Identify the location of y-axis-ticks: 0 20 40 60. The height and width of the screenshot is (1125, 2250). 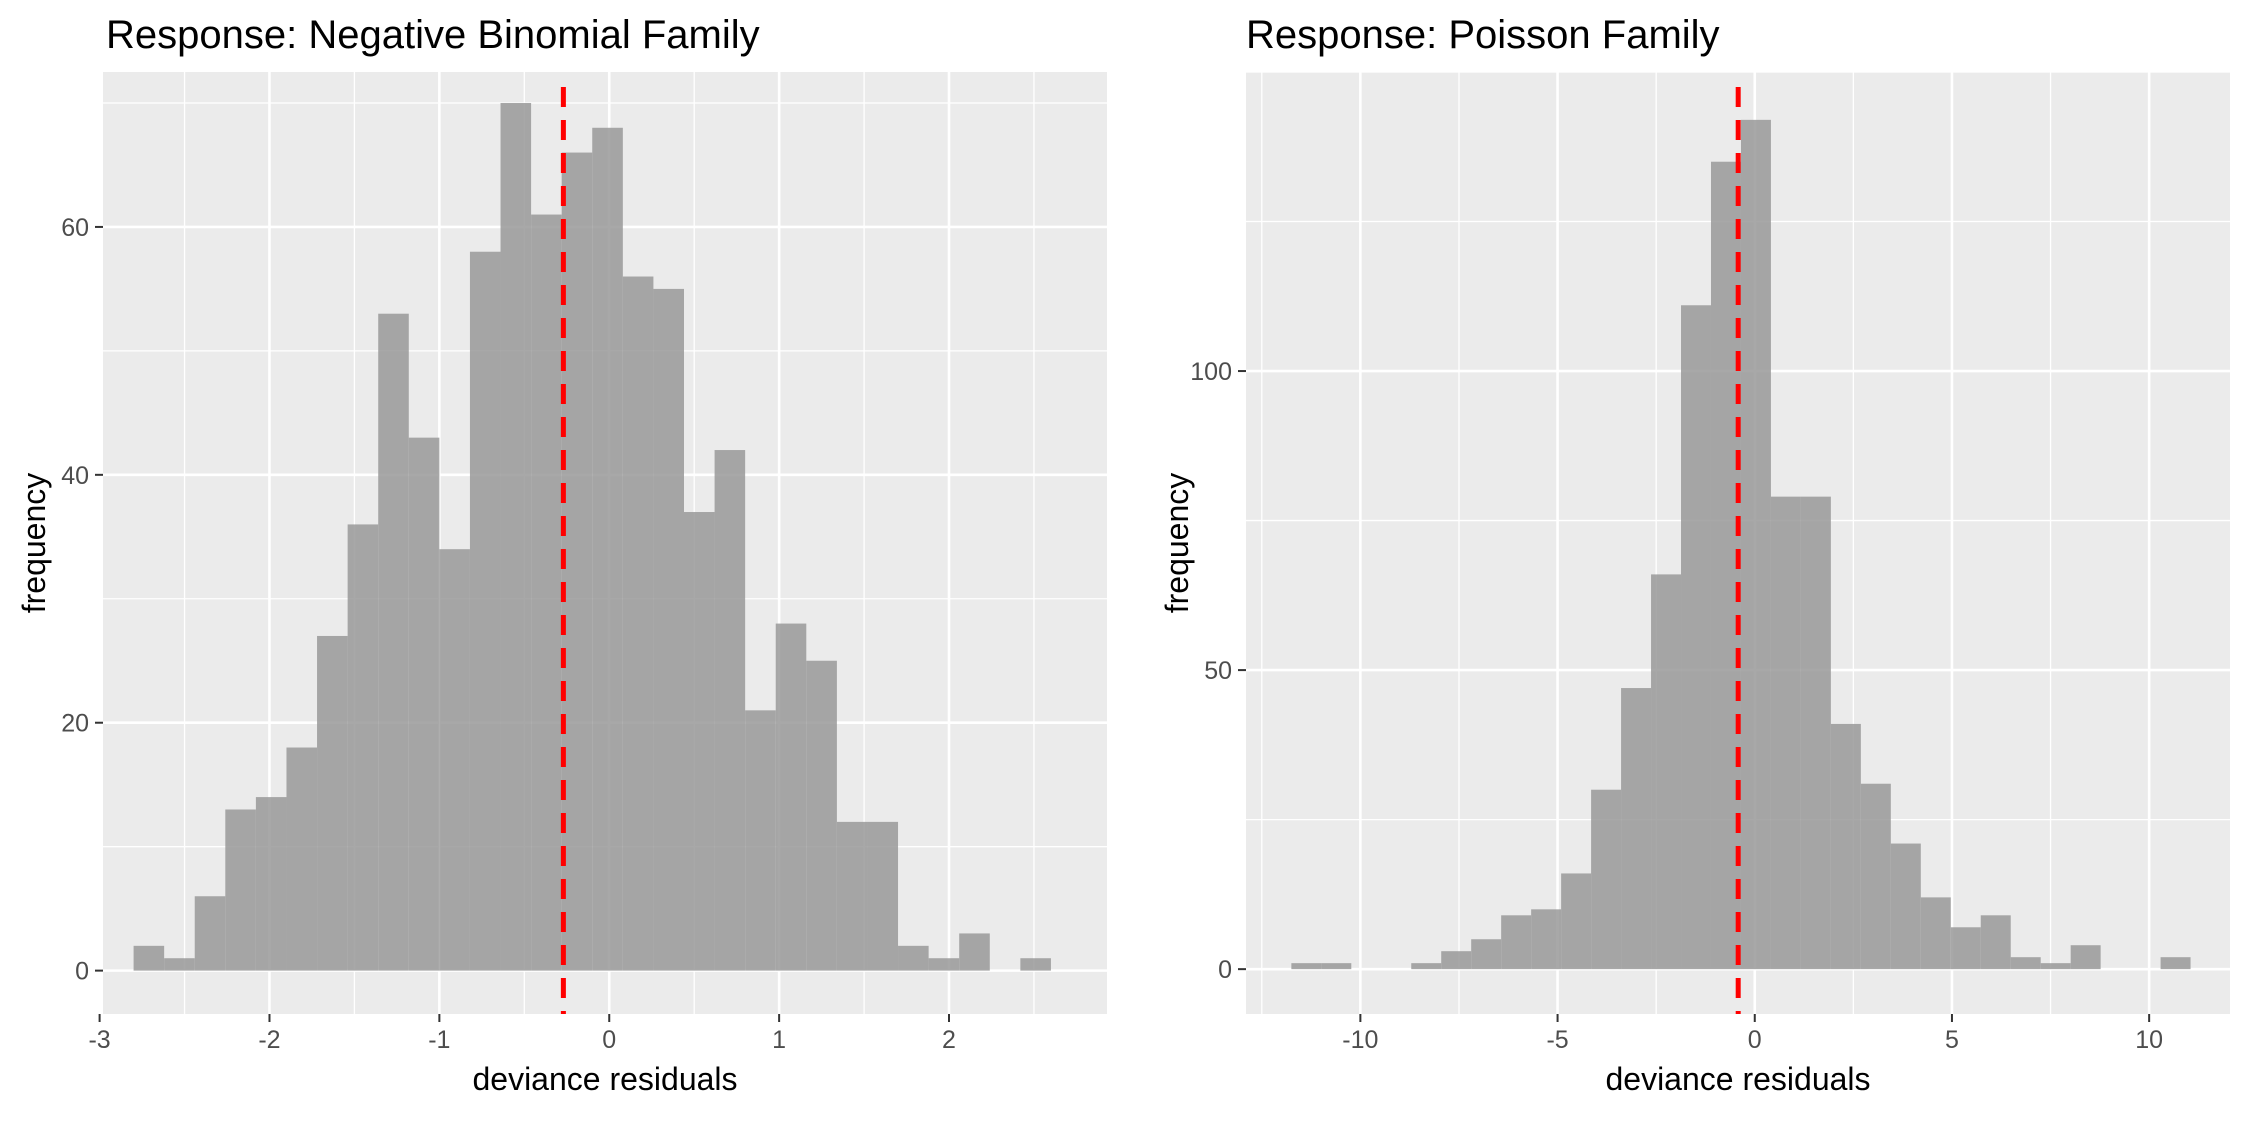
(82, 600).